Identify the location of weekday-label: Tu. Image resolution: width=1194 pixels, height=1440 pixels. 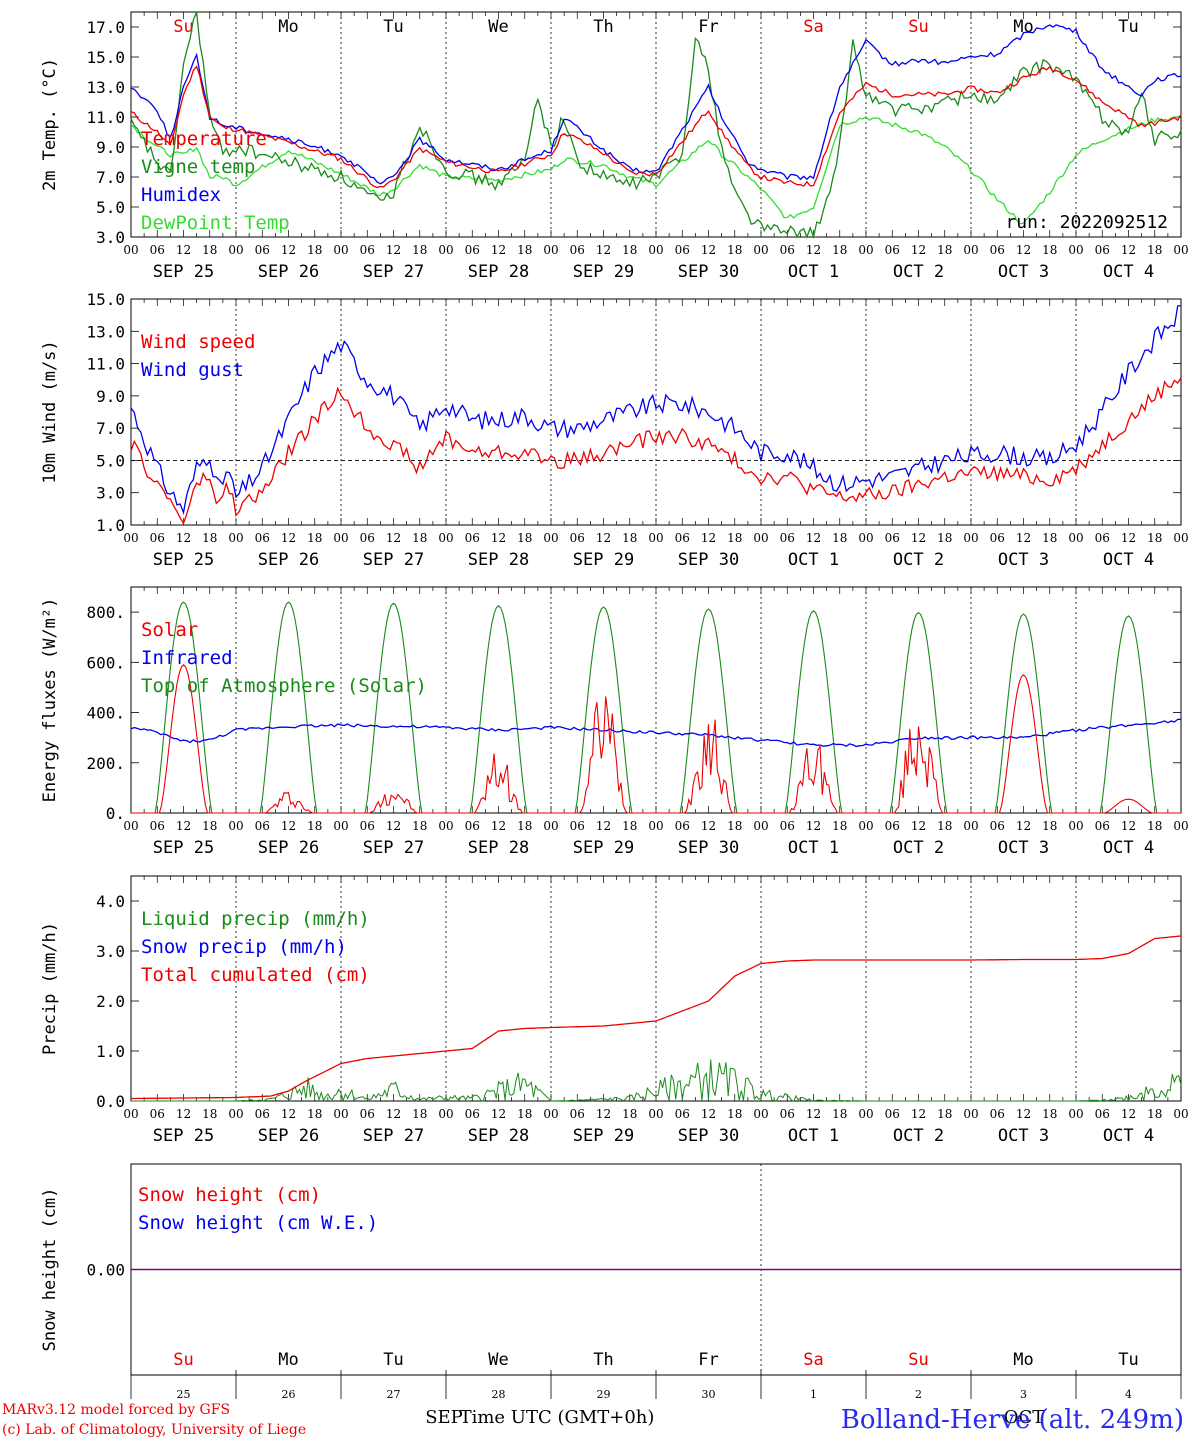
(1128, 1360).